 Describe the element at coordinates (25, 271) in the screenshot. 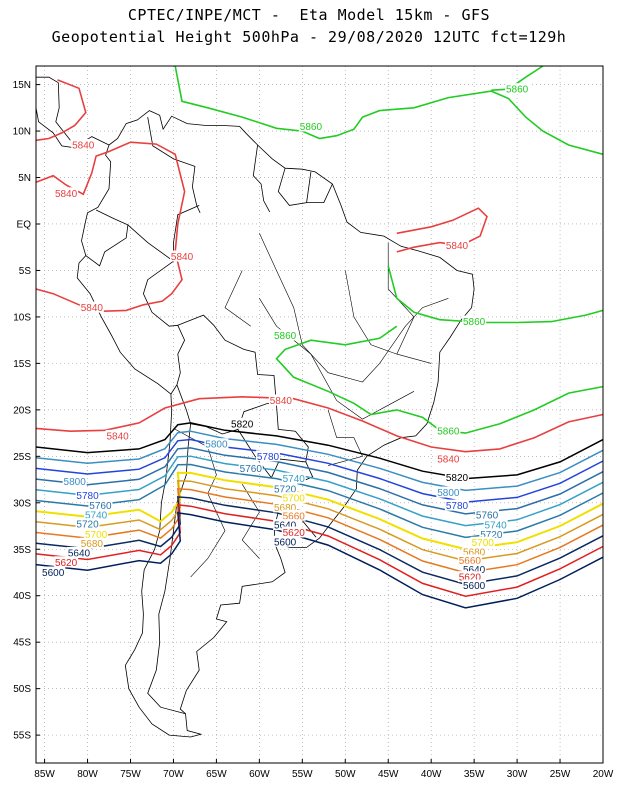

I see `lat-tick-label: 5S` at that location.